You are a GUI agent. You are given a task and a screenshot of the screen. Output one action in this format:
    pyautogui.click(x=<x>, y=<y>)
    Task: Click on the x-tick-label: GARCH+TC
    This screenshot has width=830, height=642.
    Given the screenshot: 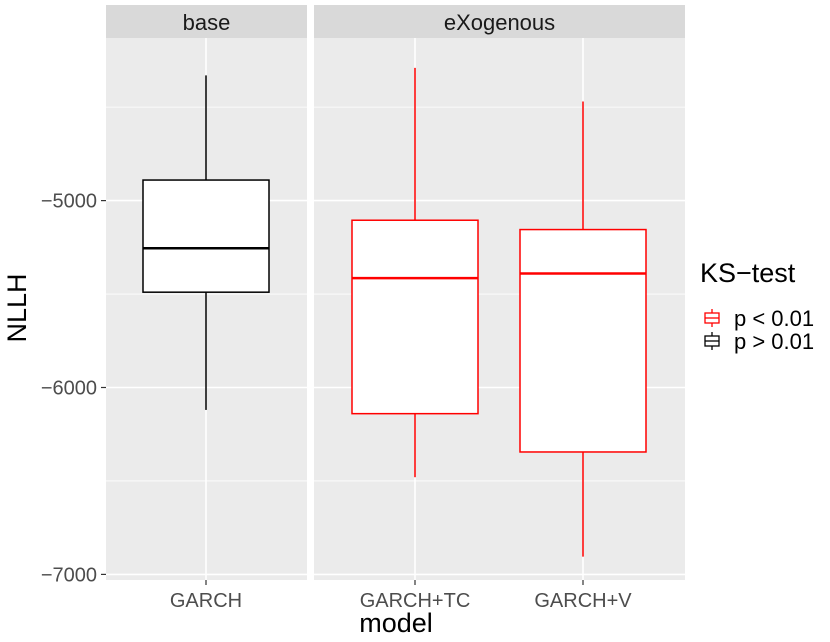 What is the action you would take?
    pyautogui.click(x=415, y=601)
    